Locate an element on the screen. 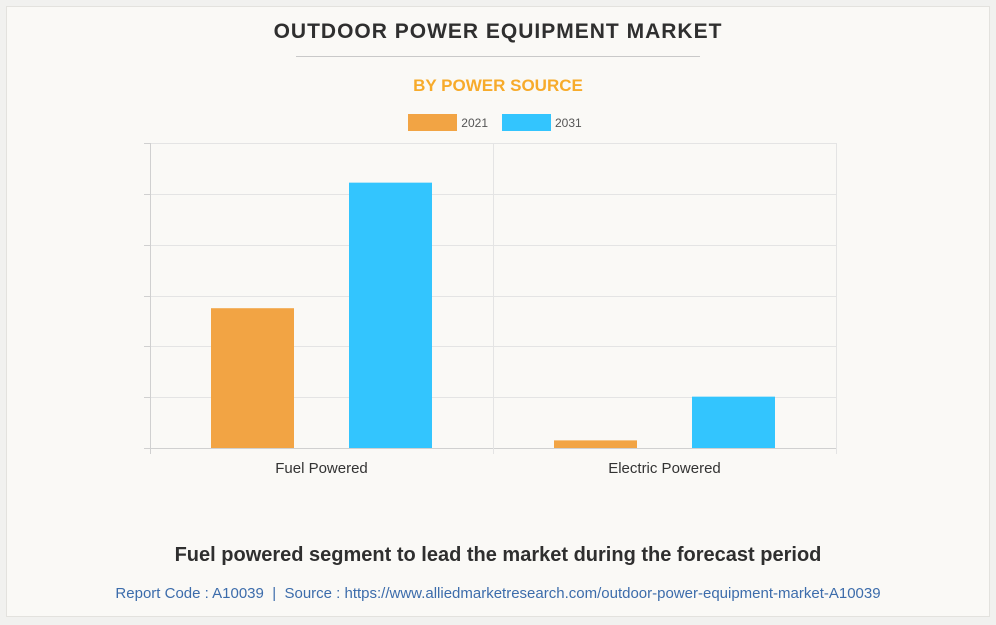 Image resolution: width=996 pixels, height=625 pixels. legend: 2021 2031 is located at coordinates (498, 122).